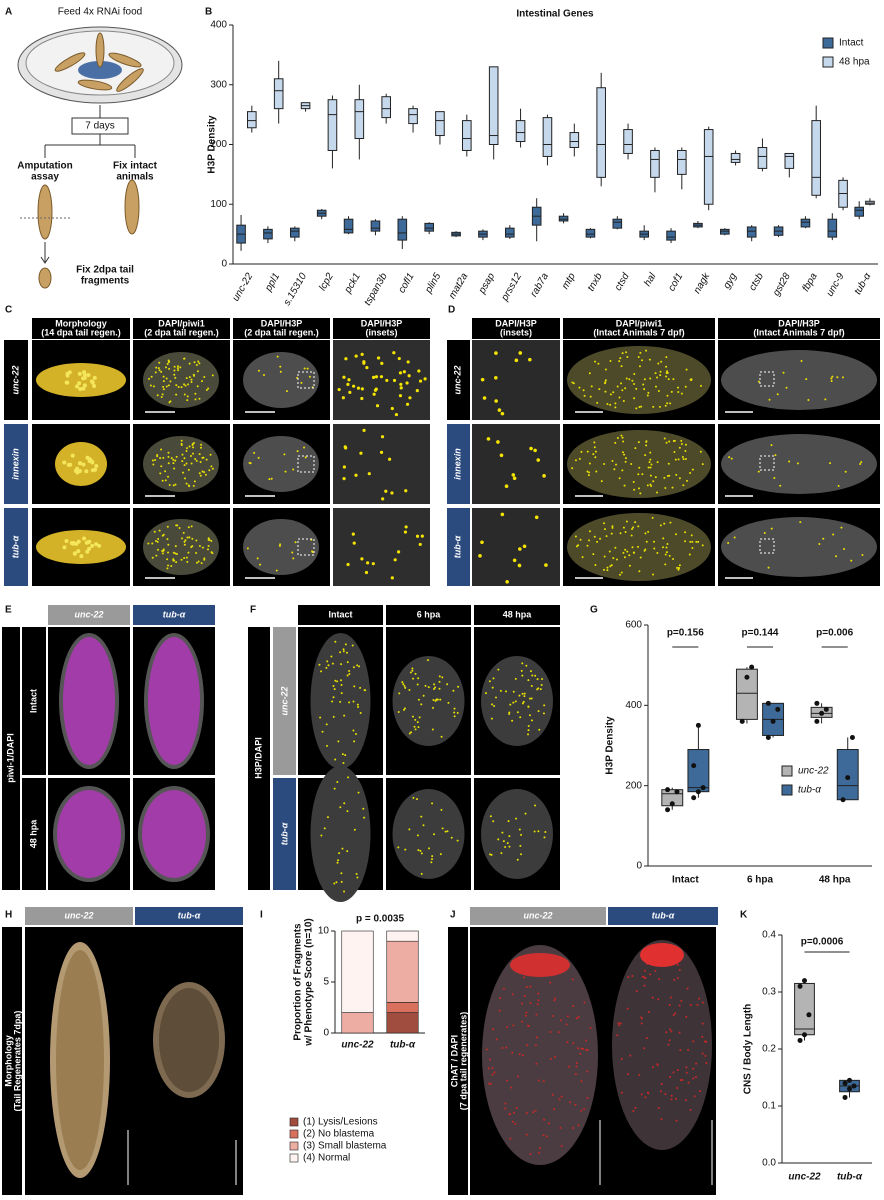 Image resolution: width=884 pixels, height=1200 pixels. What do you see at coordinates (99, 126) in the screenshot?
I see `panel-a-text: 7 days` at bounding box center [99, 126].